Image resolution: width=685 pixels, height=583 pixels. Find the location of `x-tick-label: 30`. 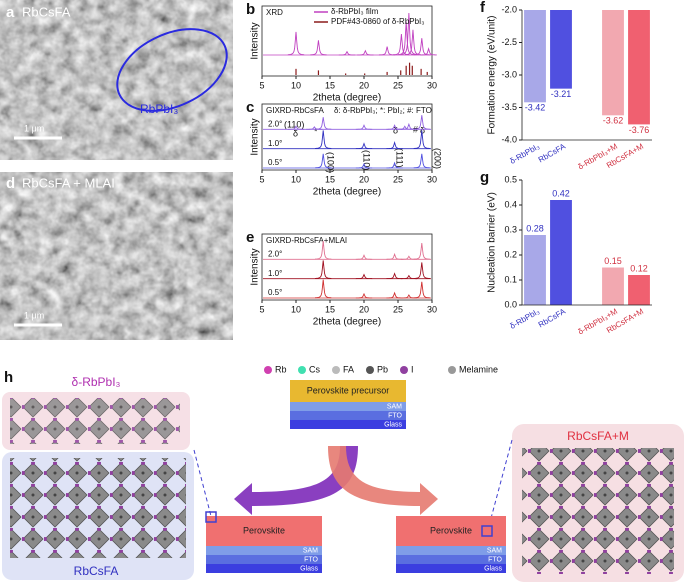

x-tick-label: 30 is located at coordinates (432, 309).